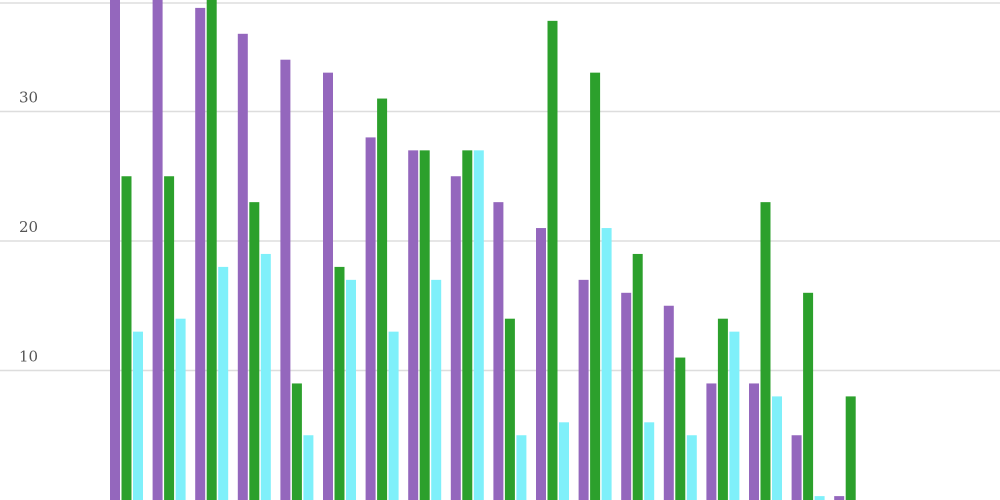 This screenshot has width=1000, height=500. What do you see at coordinates (28, 98) in the screenshot?
I see `y-tick-label: 30` at bounding box center [28, 98].